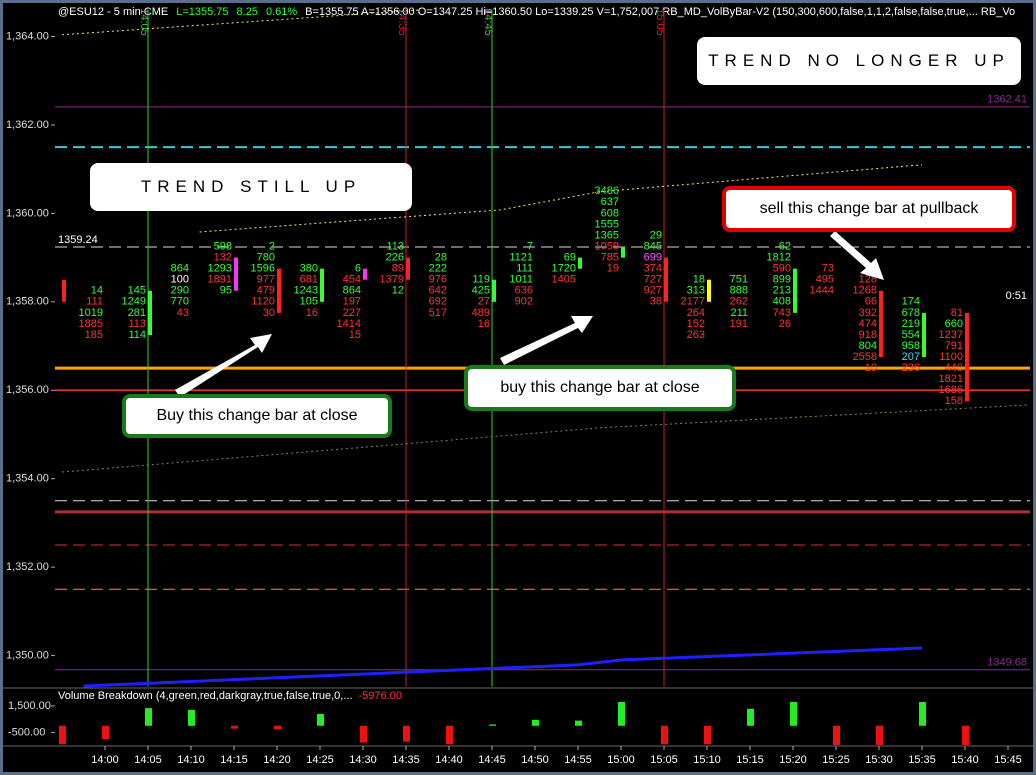 Image resolution: width=1036 pixels, height=775 pixels. I want to click on footprint-cell: 132, so click(223, 258).